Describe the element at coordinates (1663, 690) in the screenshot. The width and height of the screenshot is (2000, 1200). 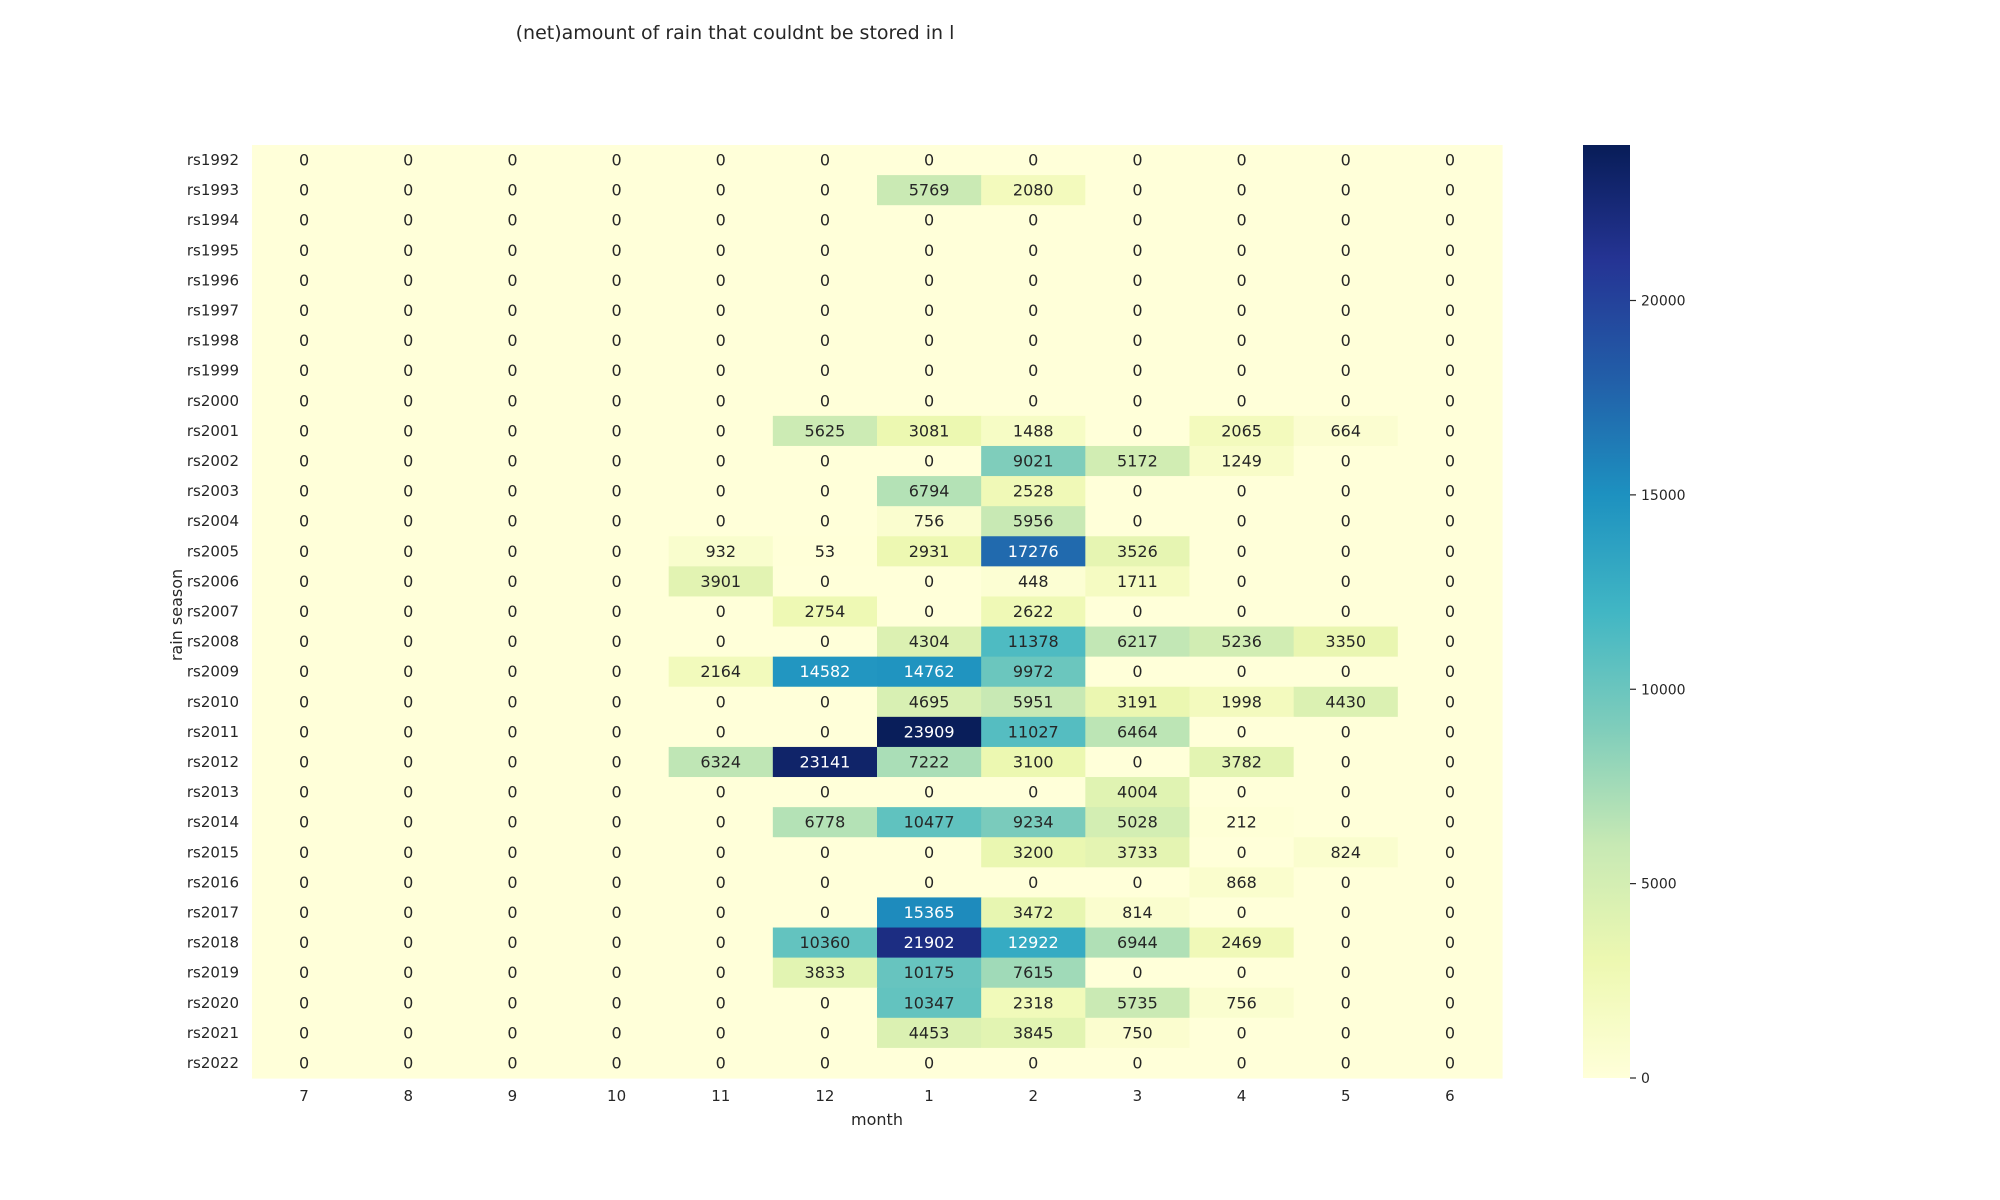
I see `colorbar-tick-label: 10000` at that location.